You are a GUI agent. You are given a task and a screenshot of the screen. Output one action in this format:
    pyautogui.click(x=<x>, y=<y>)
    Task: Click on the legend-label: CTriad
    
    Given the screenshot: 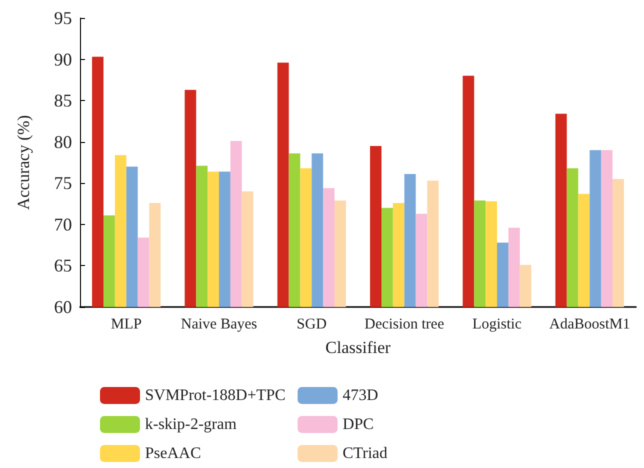 What is the action you would take?
    pyautogui.click(x=365, y=453)
    